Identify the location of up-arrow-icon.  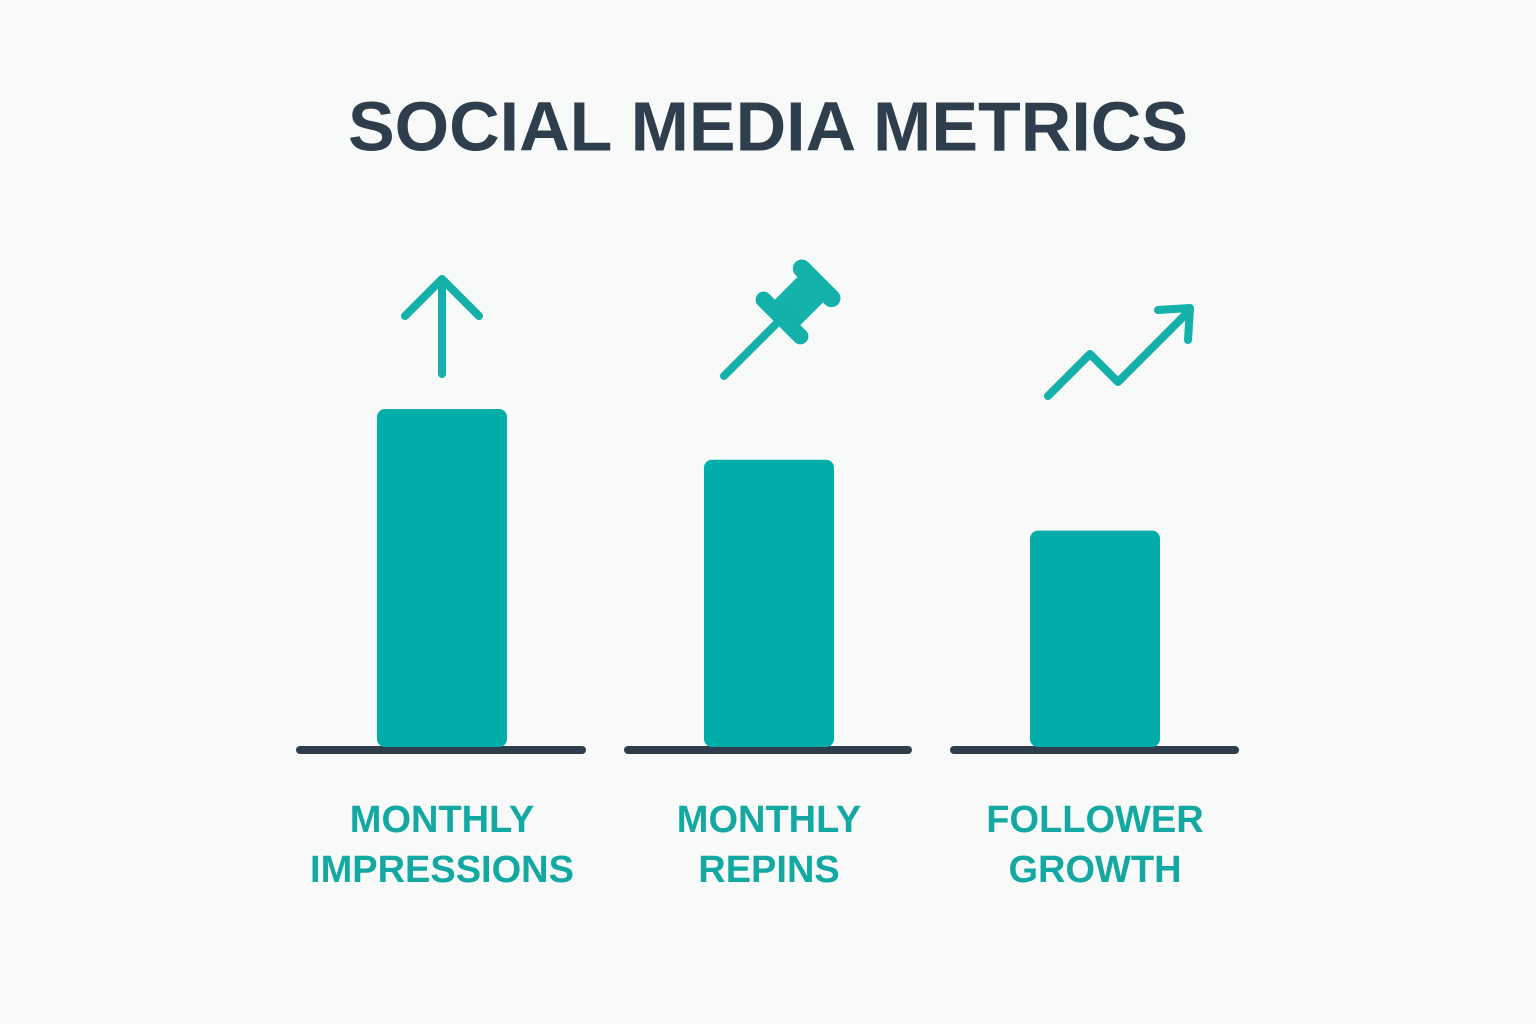
(442, 326).